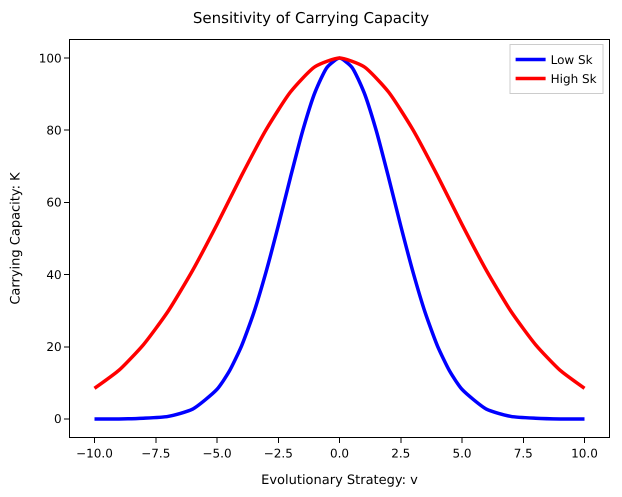  What do you see at coordinates (94, 453) in the screenshot?
I see `x-tick-label: −10.0` at bounding box center [94, 453].